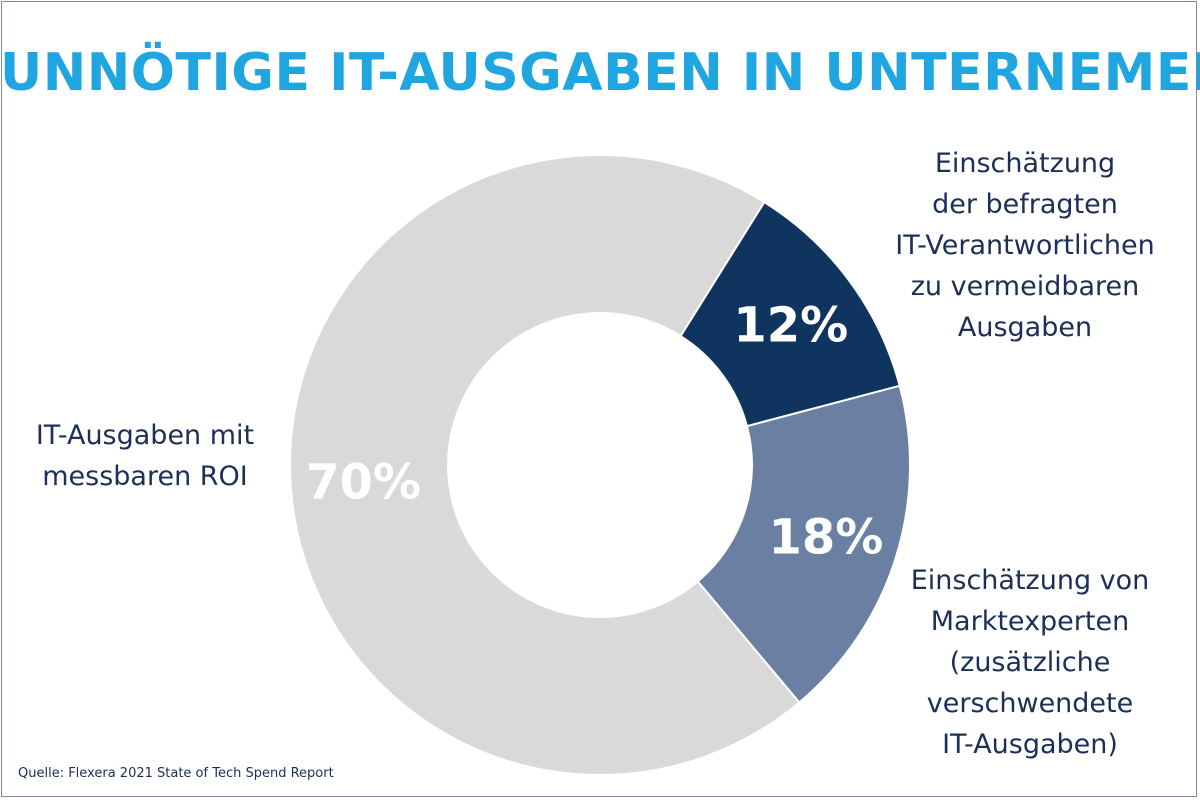  What do you see at coordinates (1030, 580) in the screenshot?
I see `annotation-market-experts-line: Einschätzung von` at bounding box center [1030, 580].